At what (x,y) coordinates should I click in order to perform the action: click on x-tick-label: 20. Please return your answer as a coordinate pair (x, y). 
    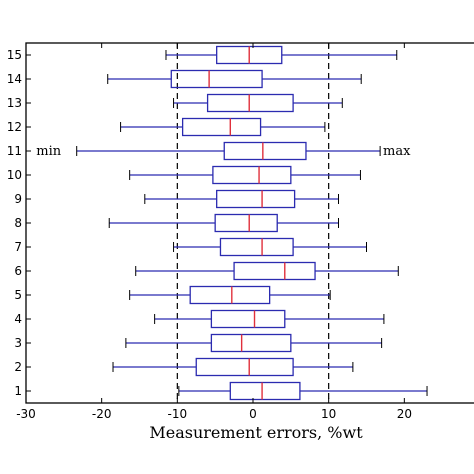
    Looking at the image, I should click on (404, 414).